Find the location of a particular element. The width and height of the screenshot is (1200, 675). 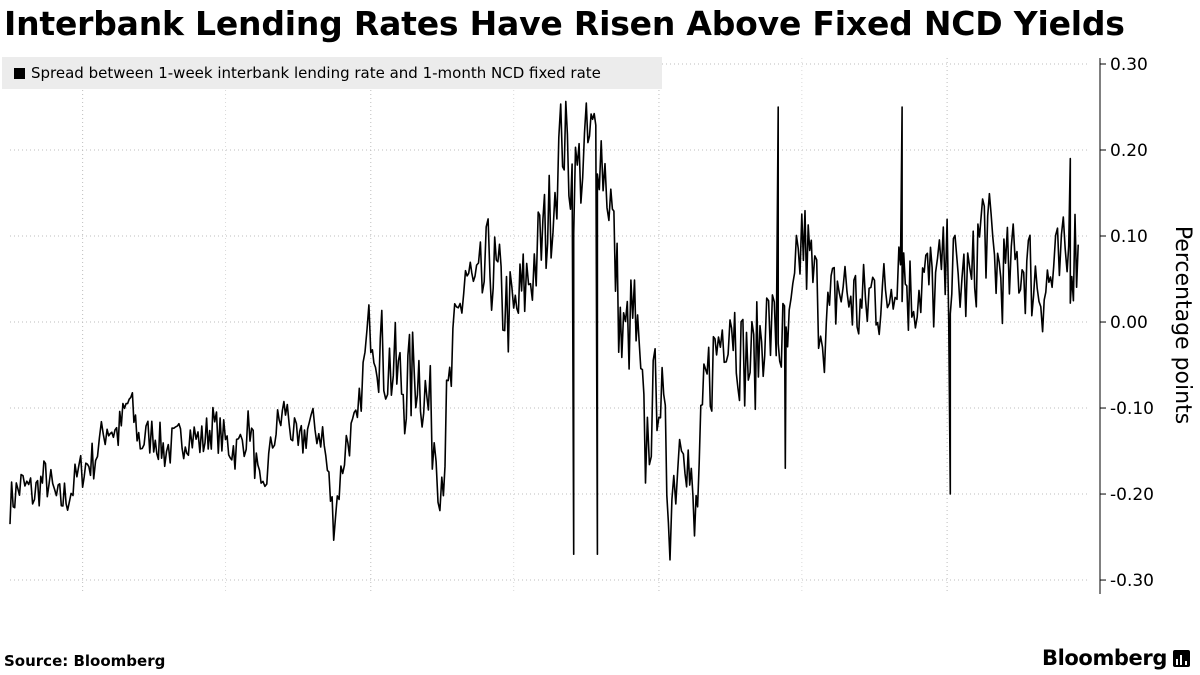

y-tick-label: -0.10 is located at coordinates (1132, 409).